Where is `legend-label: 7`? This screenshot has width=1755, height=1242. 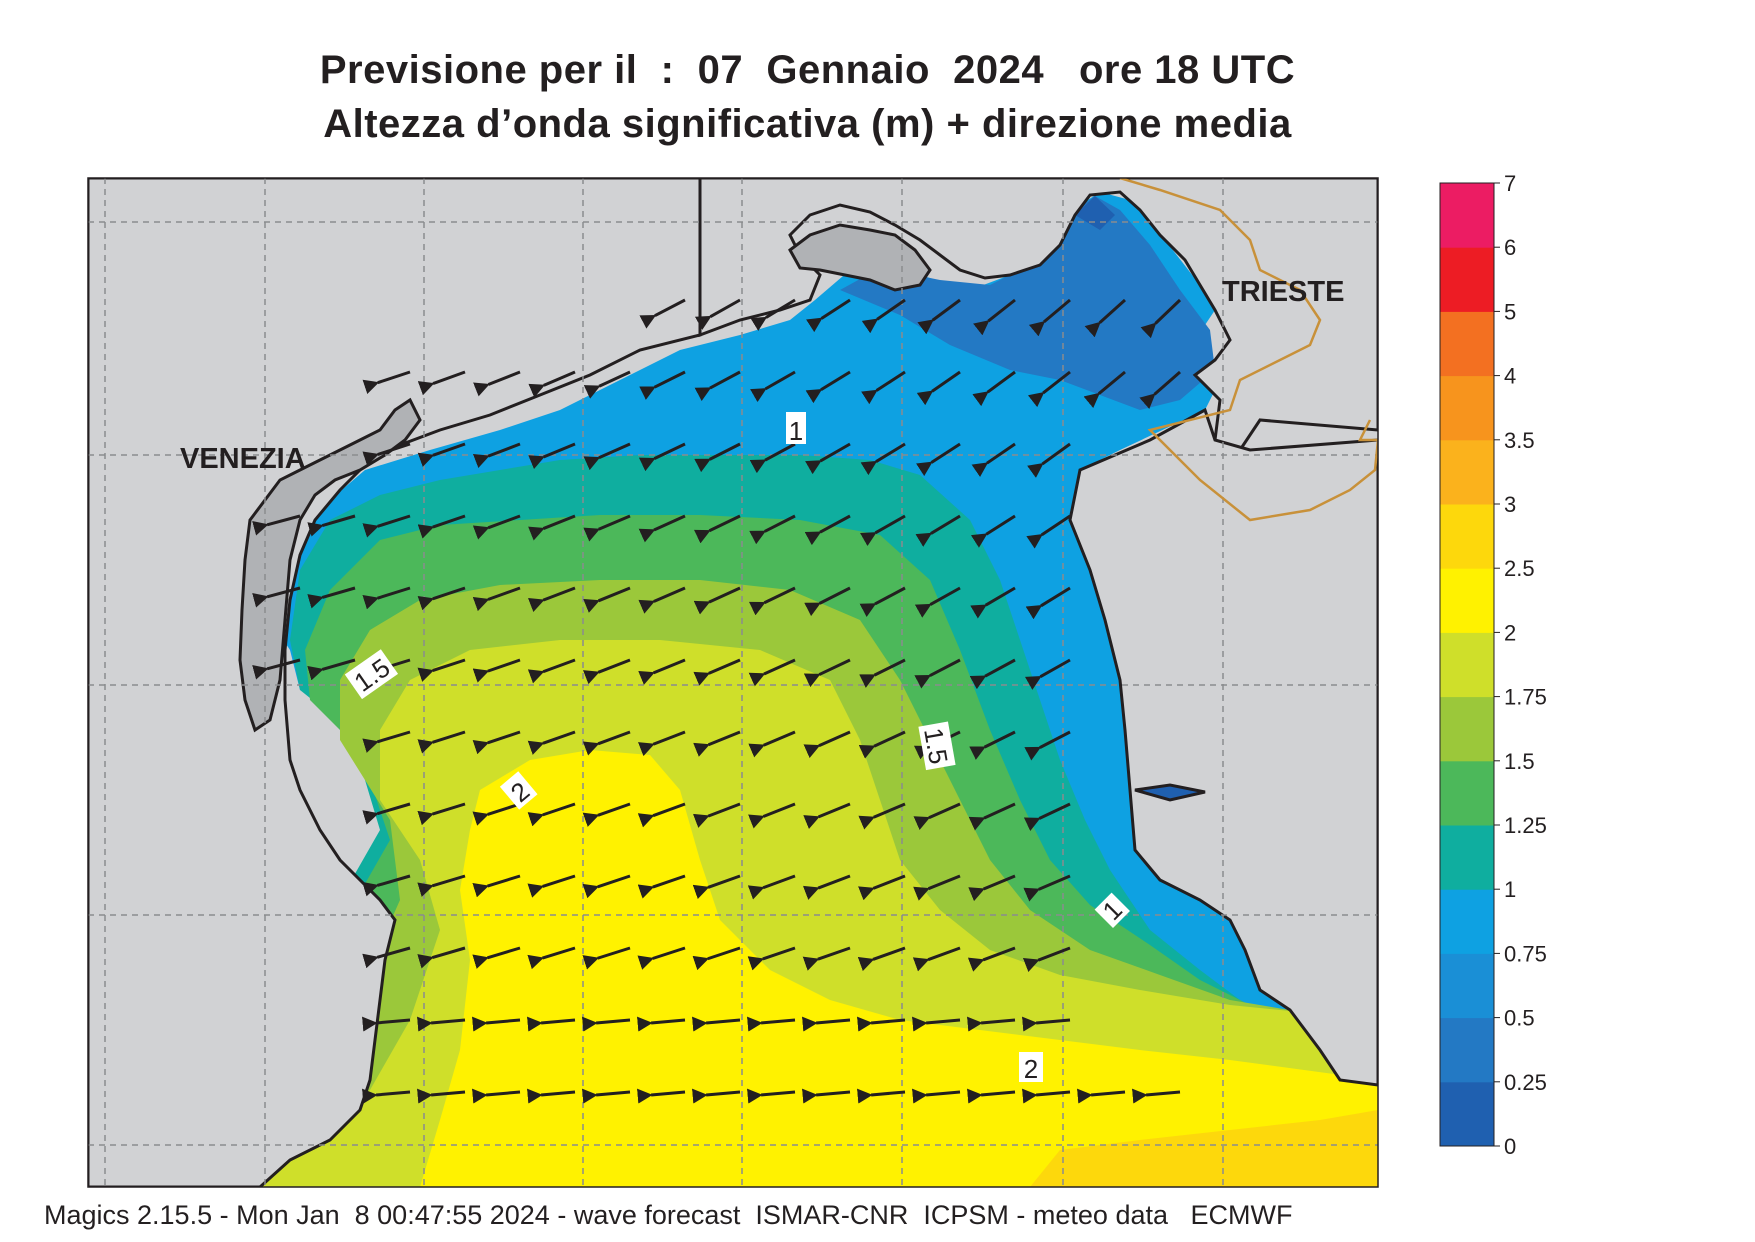
legend-label: 7 is located at coordinates (1510, 183).